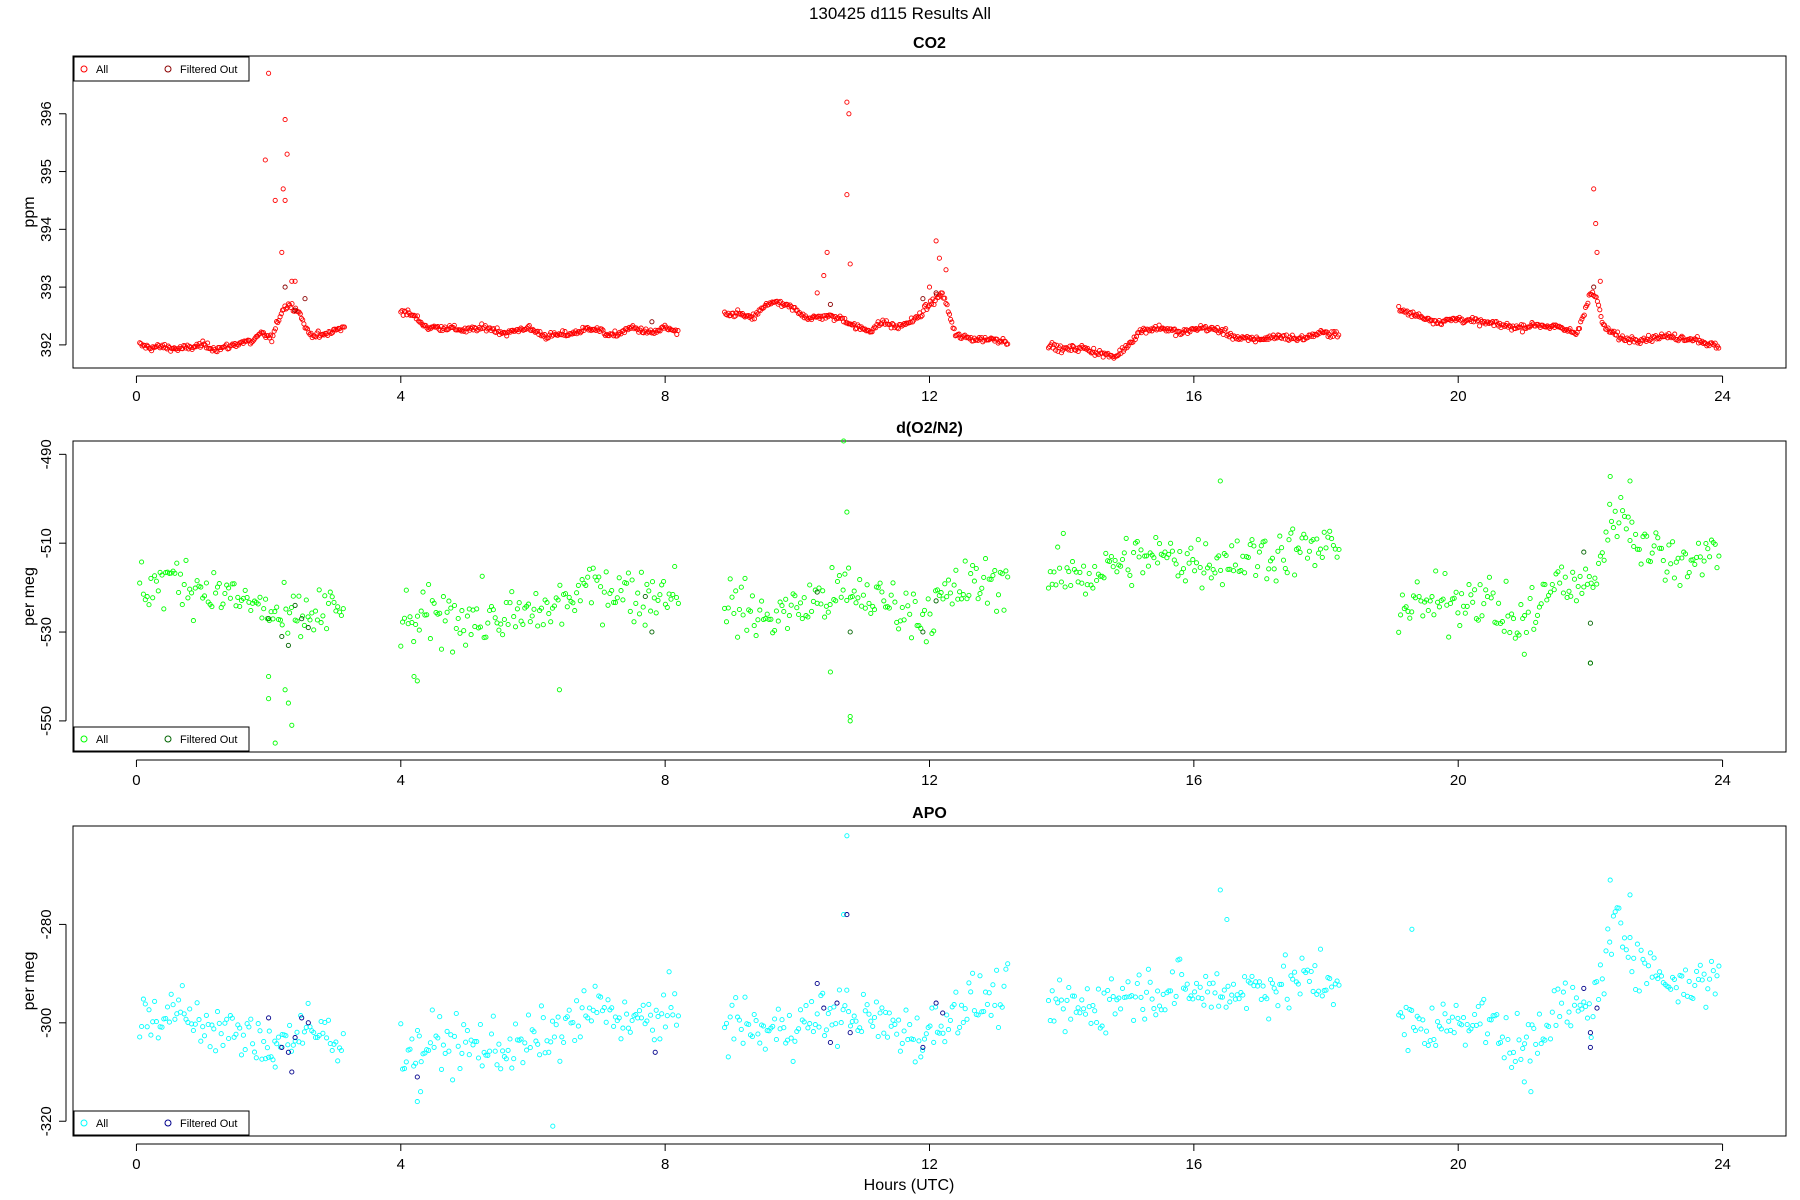  I want to click on x-tick-label: 12, so click(929, 780).